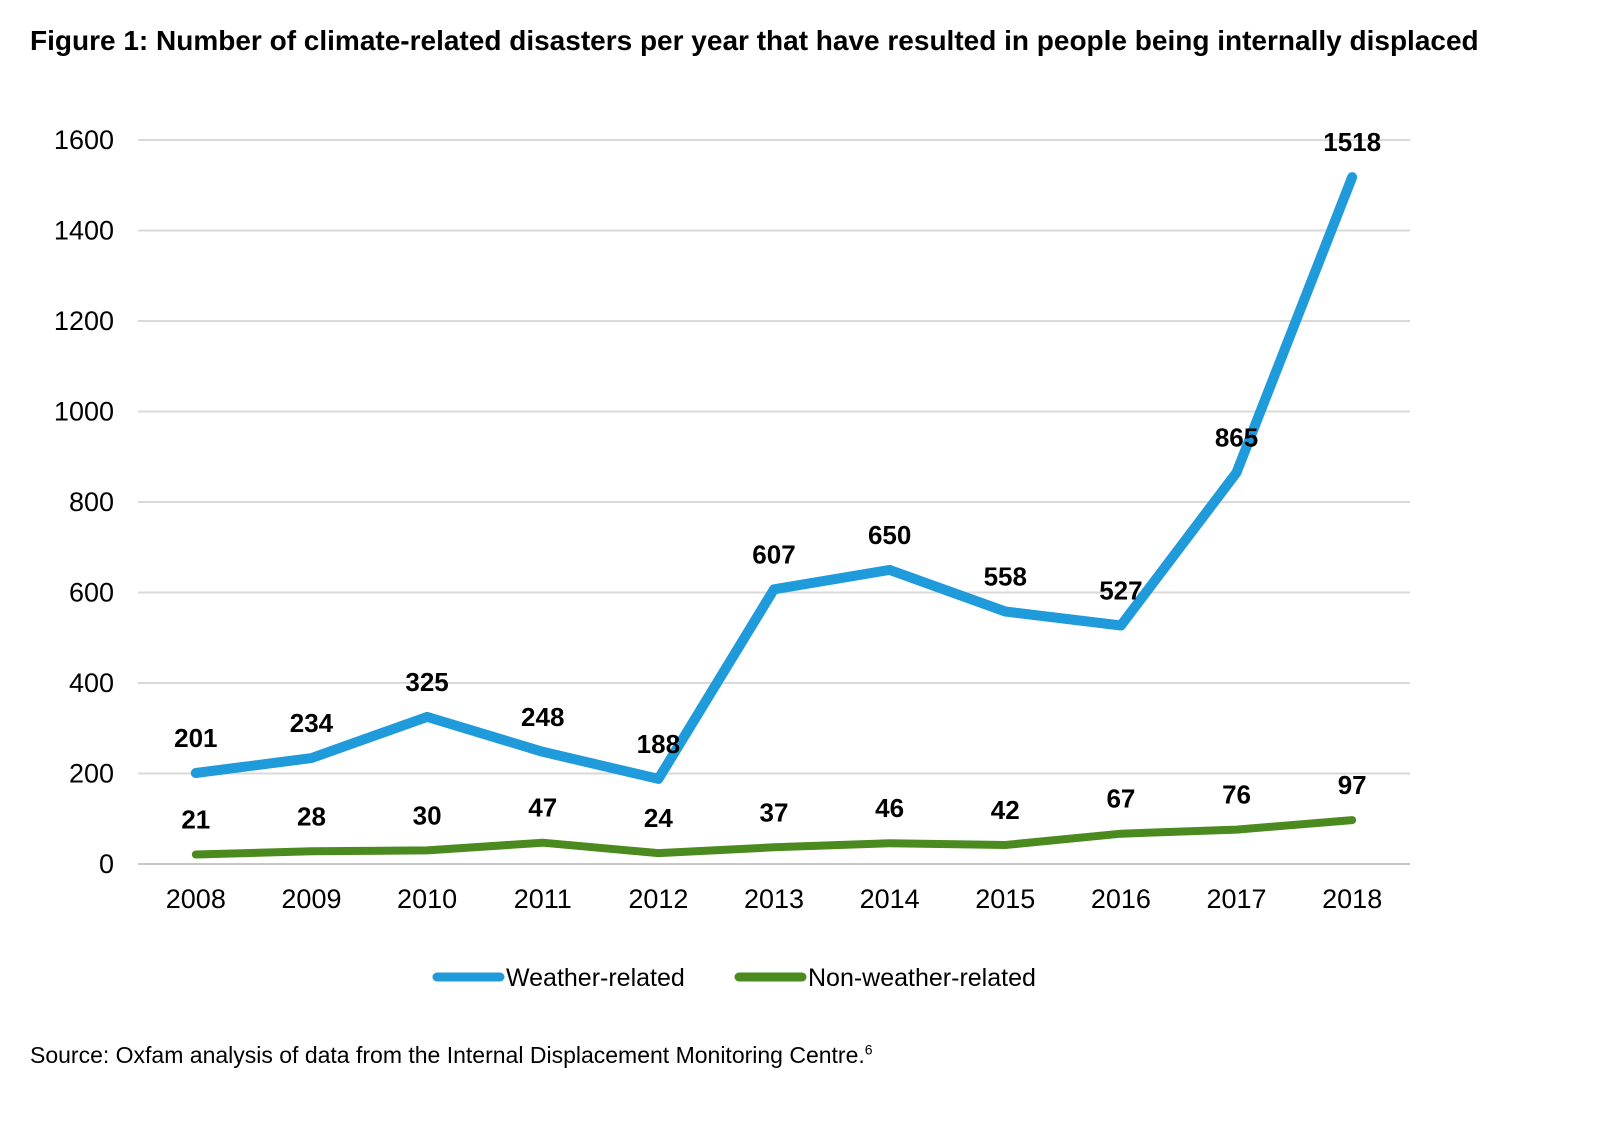 The height and width of the screenshot is (1124, 1608). Describe the element at coordinates (84, 231) in the screenshot. I see `y-tick-label: 1400` at that location.